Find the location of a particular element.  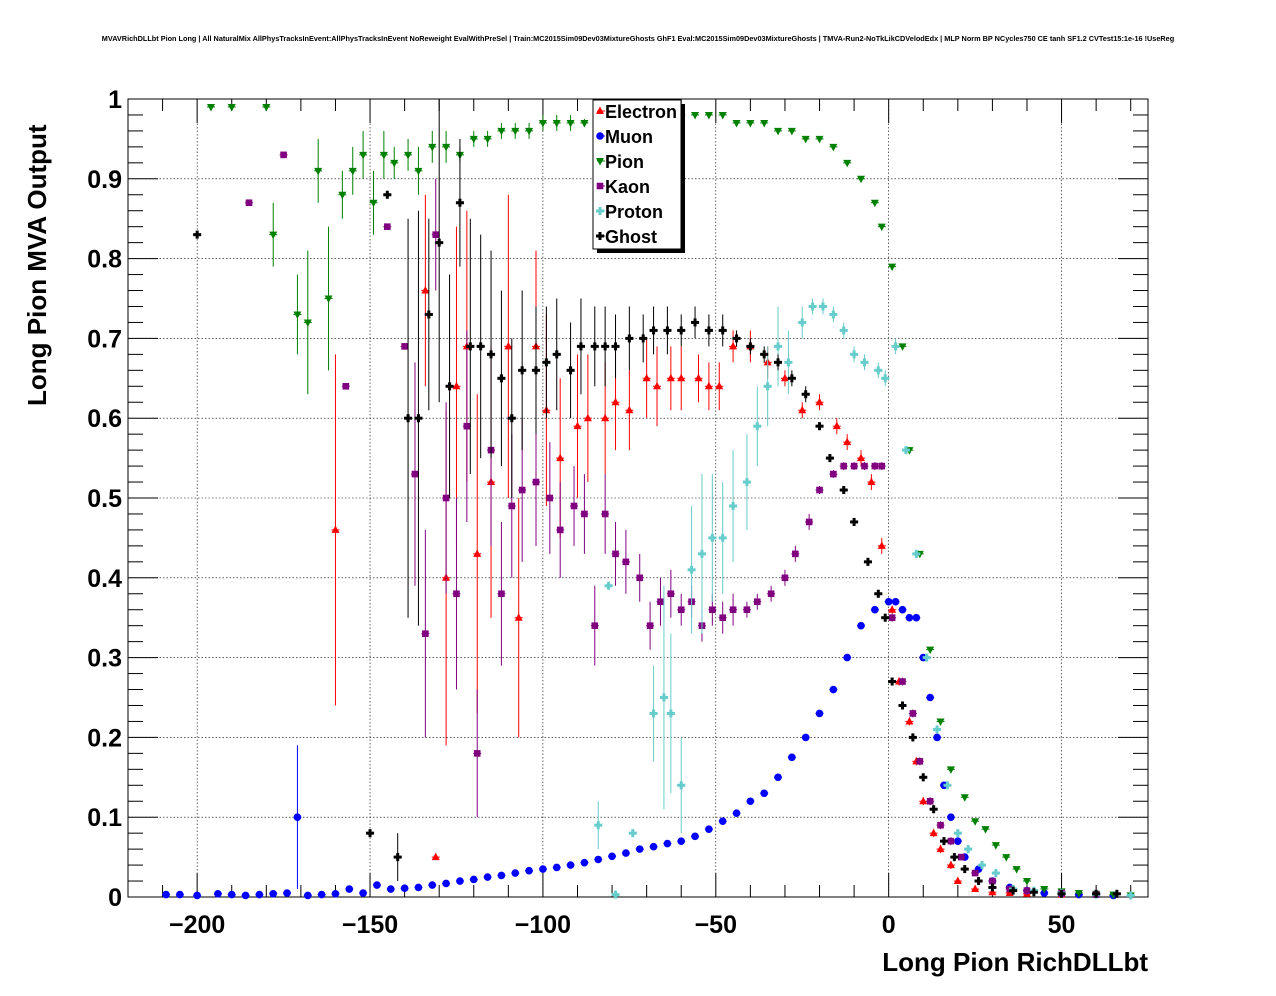

y-tick-label: 0.6 is located at coordinates (104, 419).